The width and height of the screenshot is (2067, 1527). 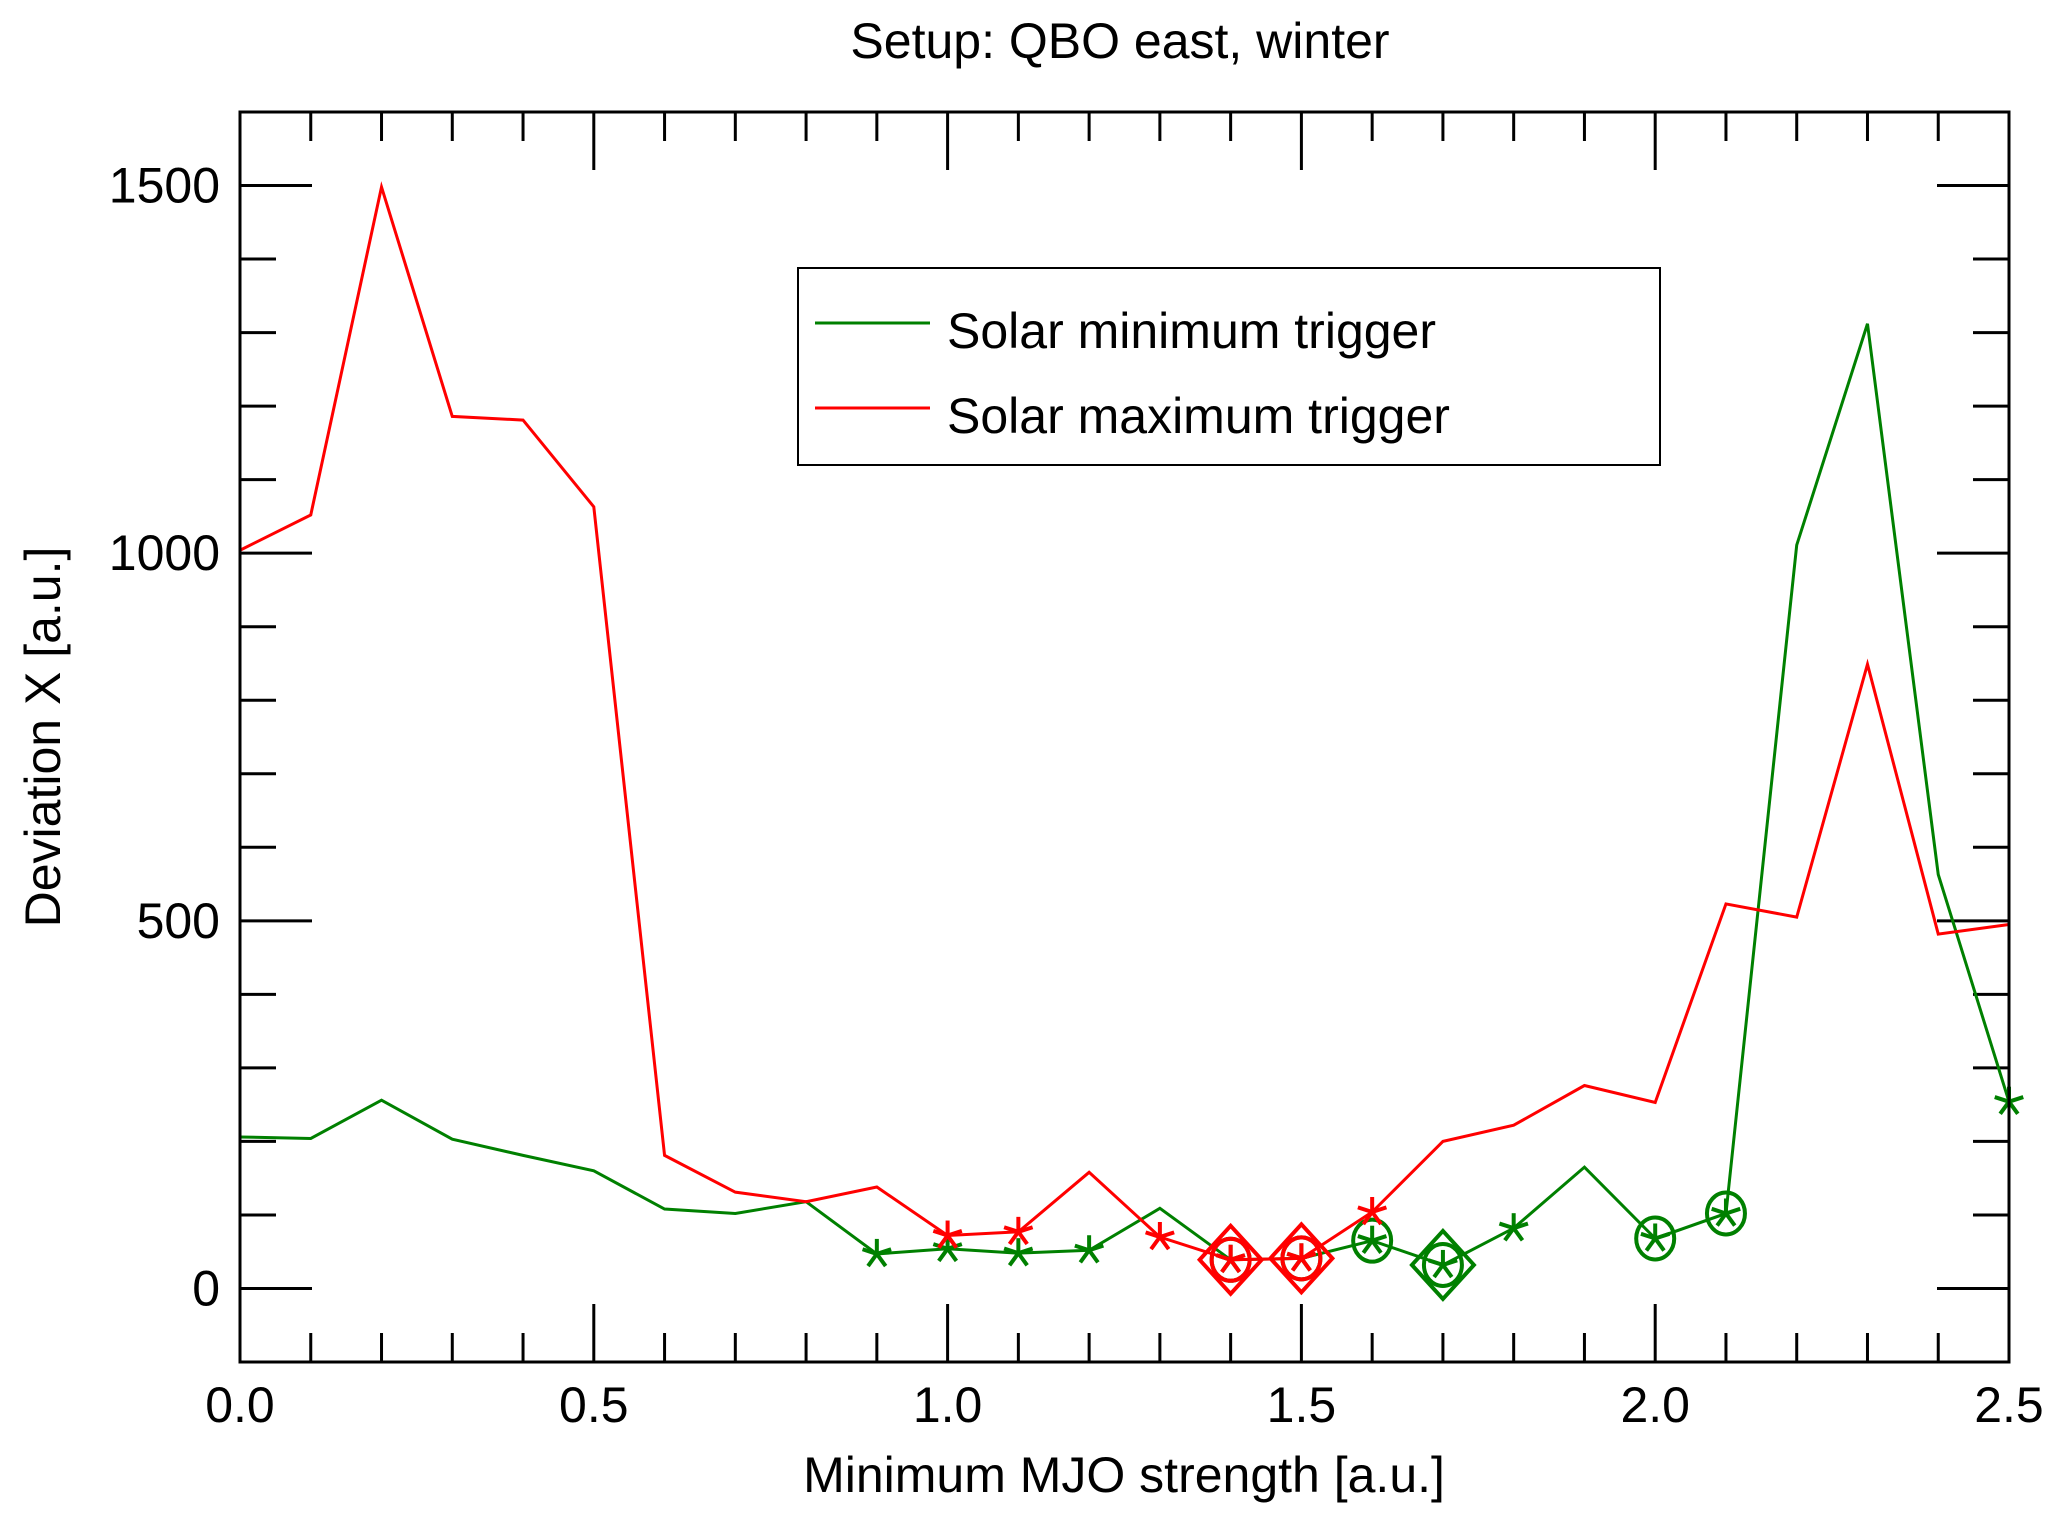 What do you see at coordinates (1191, 331) in the screenshot?
I see `legend-label-solar-minimum: Solar minimum trigger` at bounding box center [1191, 331].